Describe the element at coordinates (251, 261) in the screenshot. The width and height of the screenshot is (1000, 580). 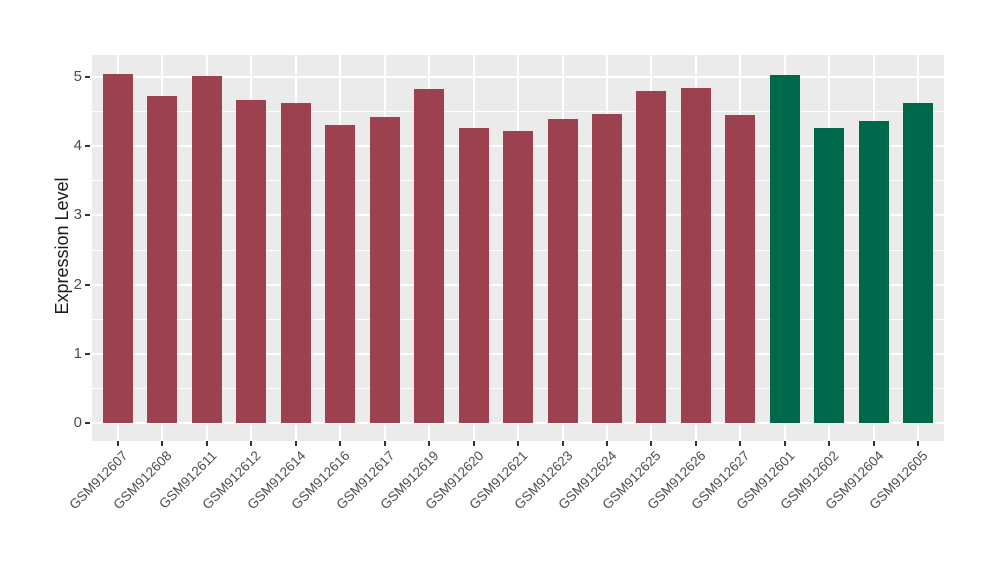
I see `bar-GSM912612` at that location.